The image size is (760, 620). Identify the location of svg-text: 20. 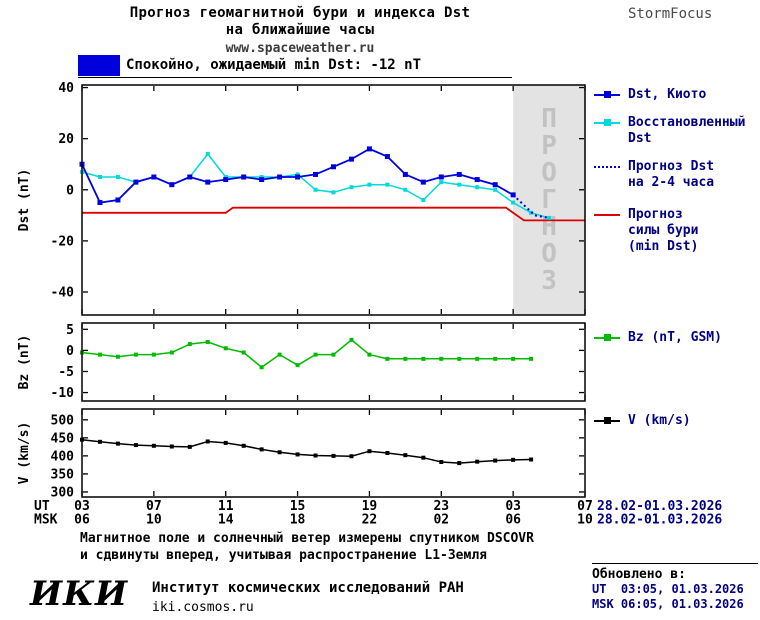
(66, 139).